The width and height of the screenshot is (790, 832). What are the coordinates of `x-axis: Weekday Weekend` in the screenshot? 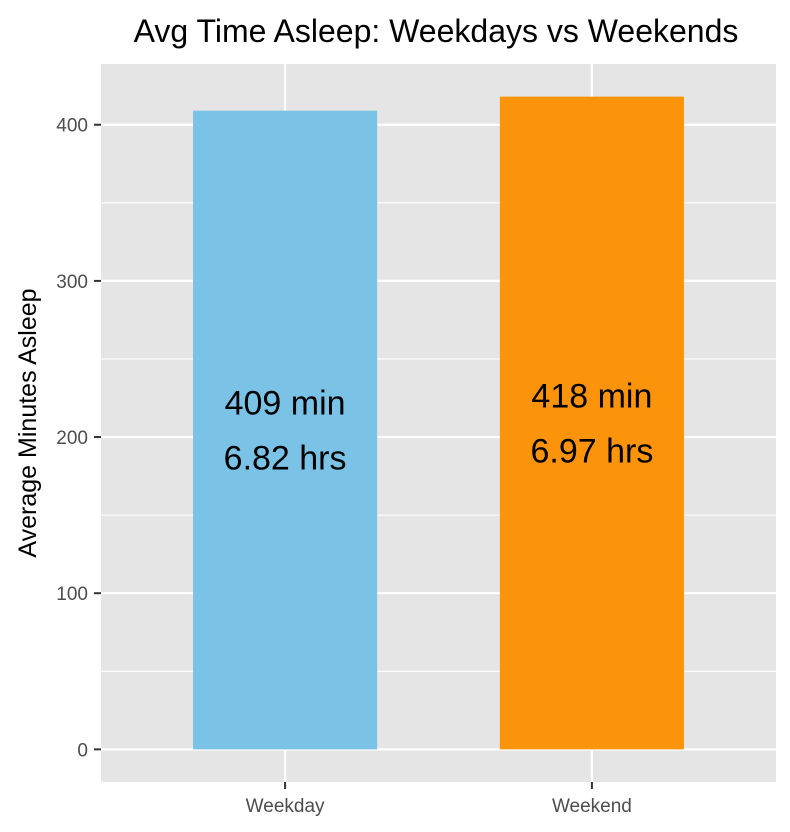 It's located at (439, 799).